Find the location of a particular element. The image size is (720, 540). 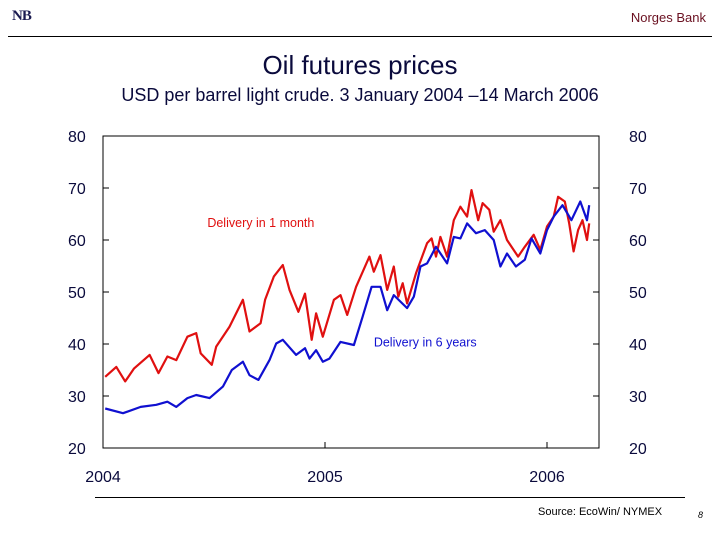

y-tick-label-left: 60 is located at coordinates (77, 241).